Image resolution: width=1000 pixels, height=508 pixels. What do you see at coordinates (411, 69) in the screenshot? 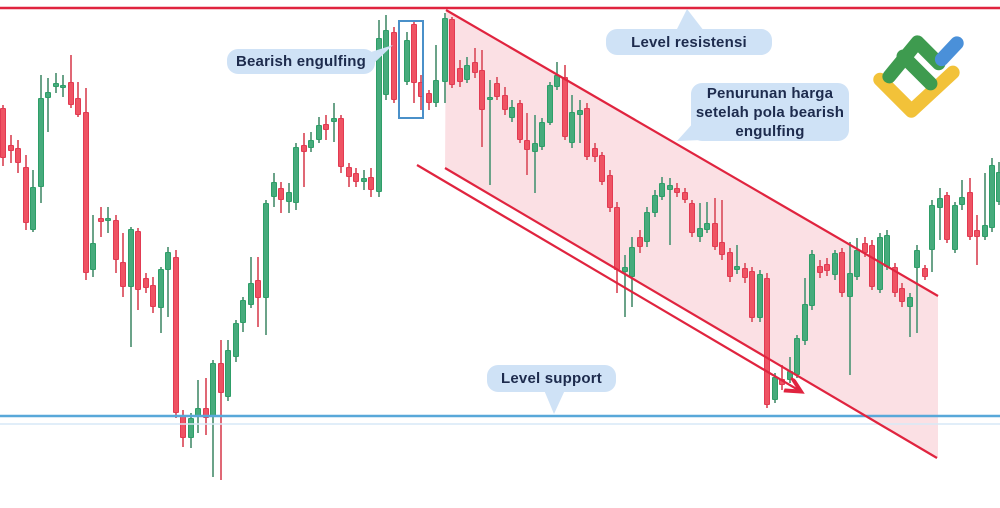
I see `bearish-engulfing-highlight-box` at bounding box center [411, 69].